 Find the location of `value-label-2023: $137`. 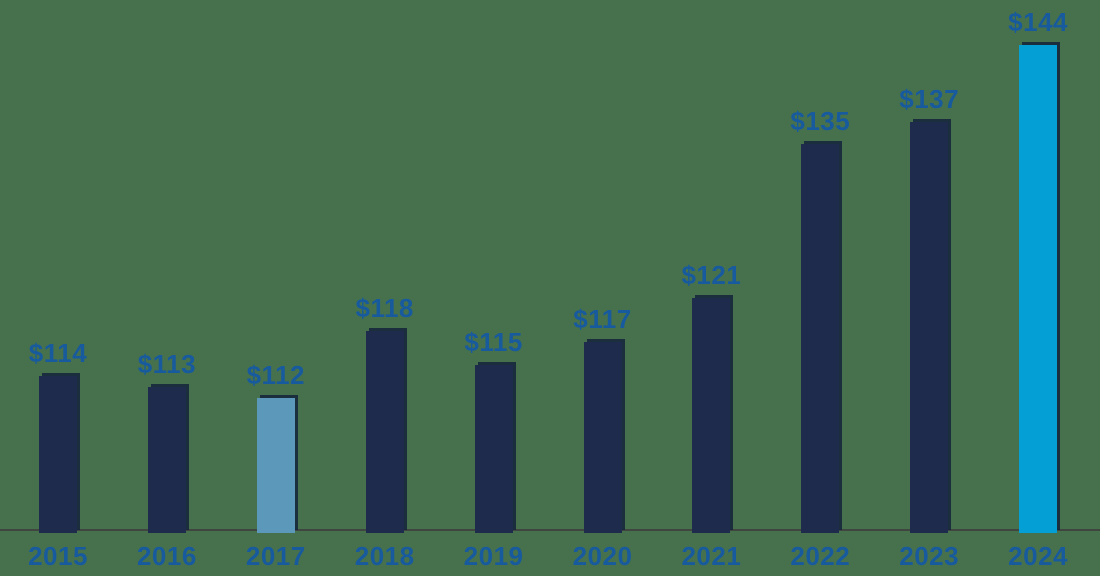

value-label-2023: $137 is located at coordinates (929, 98).